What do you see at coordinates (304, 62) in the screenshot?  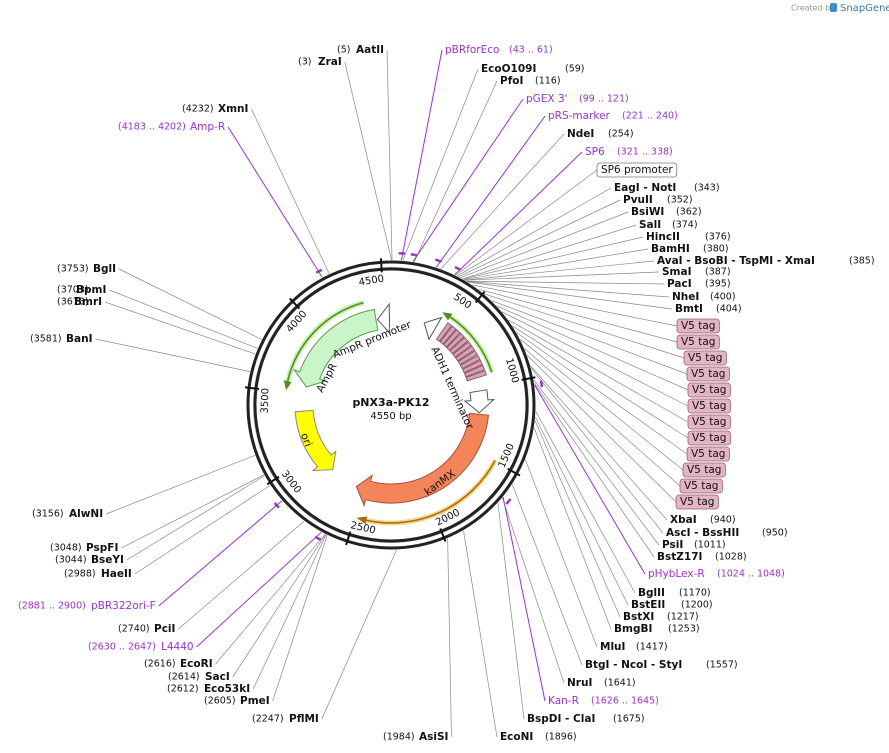 I see `site-position: (3)` at bounding box center [304, 62].